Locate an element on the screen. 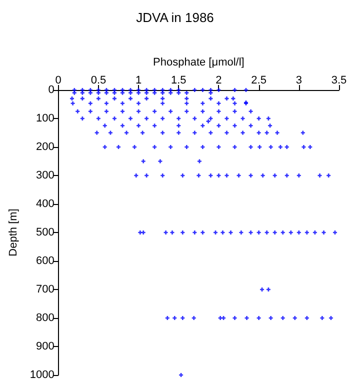 The height and width of the screenshot is (384, 350). y-tick-label: 800 is located at coordinates (45, 318).